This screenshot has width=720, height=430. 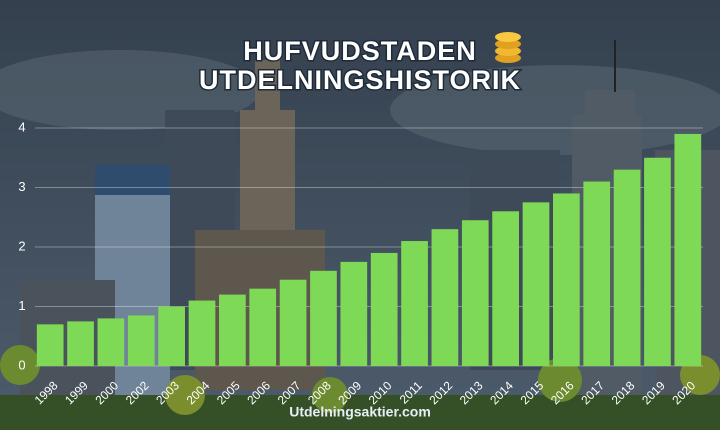 What do you see at coordinates (21, 245) in the screenshot?
I see `y-tick-label: 2` at bounding box center [21, 245].